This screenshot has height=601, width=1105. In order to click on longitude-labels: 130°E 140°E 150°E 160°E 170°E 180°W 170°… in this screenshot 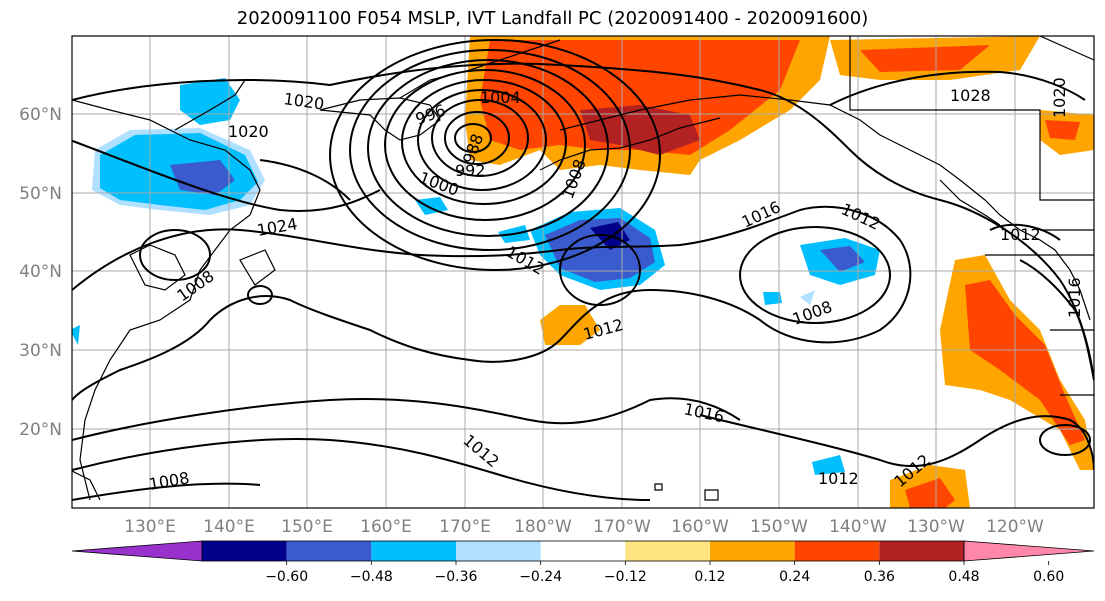, I will do `click(584, 527)`.